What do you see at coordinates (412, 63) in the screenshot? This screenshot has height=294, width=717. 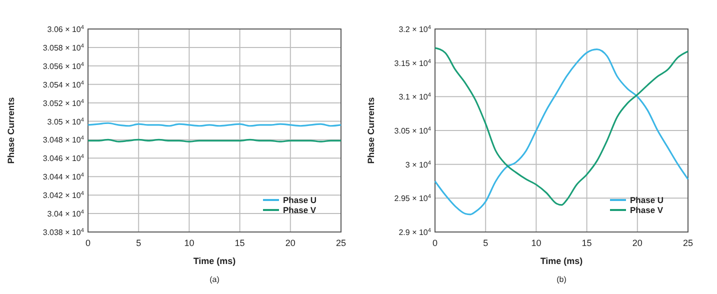 I see `y-tick-label: 3.15 × 10$^{4}$` at bounding box center [412, 63].